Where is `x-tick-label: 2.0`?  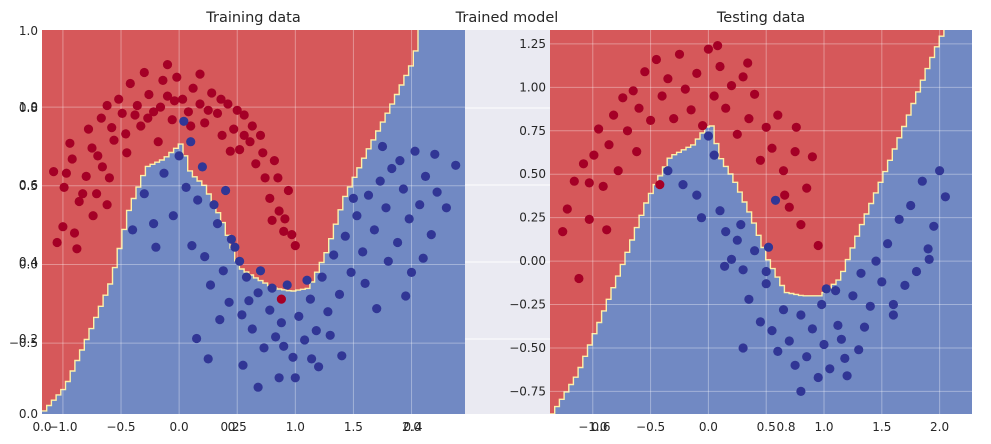 x-tick-label: 2.0 is located at coordinates (411, 427).